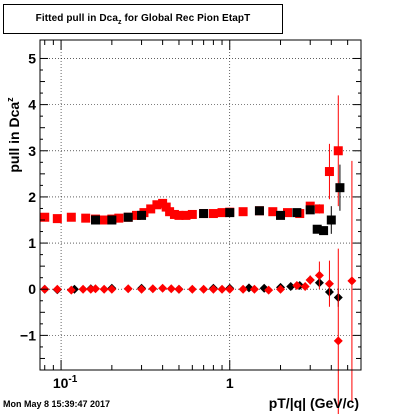 Image resolution: width=400 pixels, height=414 pixels. What do you see at coordinates (32, 105) in the screenshot?
I see `y-tick-label: 4` at bounding box center [32, 105].